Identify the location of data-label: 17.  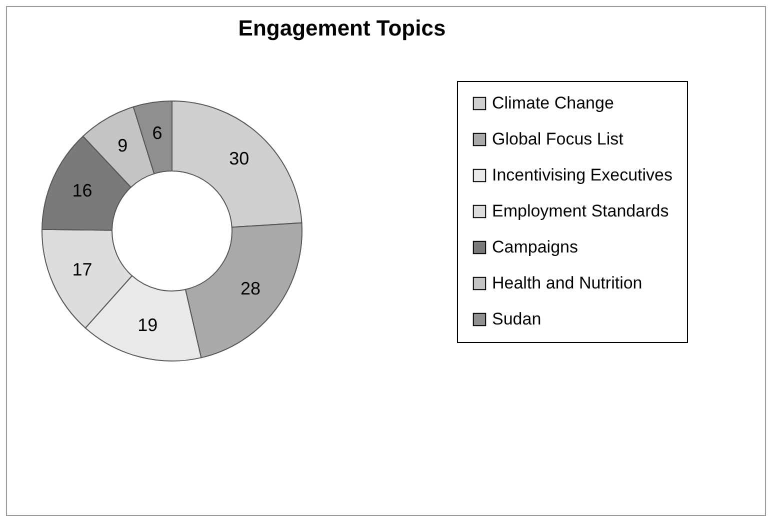
(82, 269).